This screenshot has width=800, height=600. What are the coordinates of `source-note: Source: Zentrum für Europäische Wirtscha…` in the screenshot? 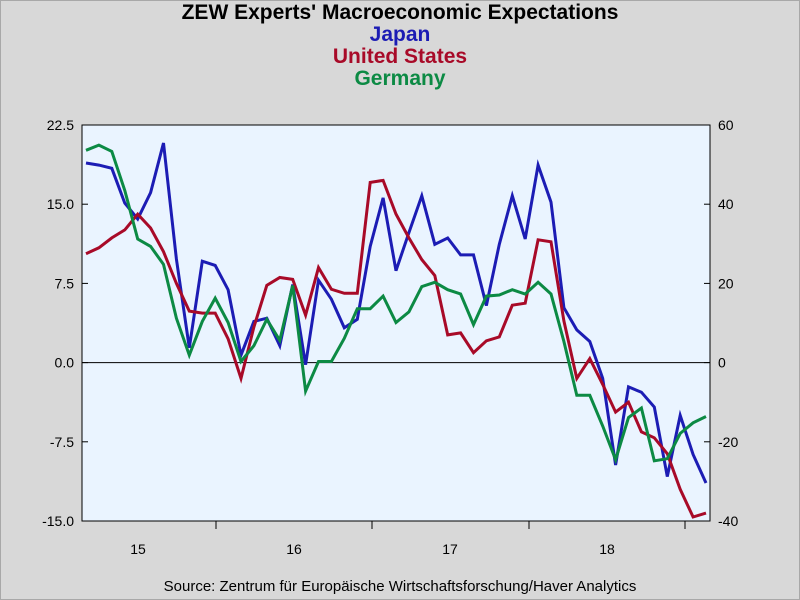 It's located at (400, 586).